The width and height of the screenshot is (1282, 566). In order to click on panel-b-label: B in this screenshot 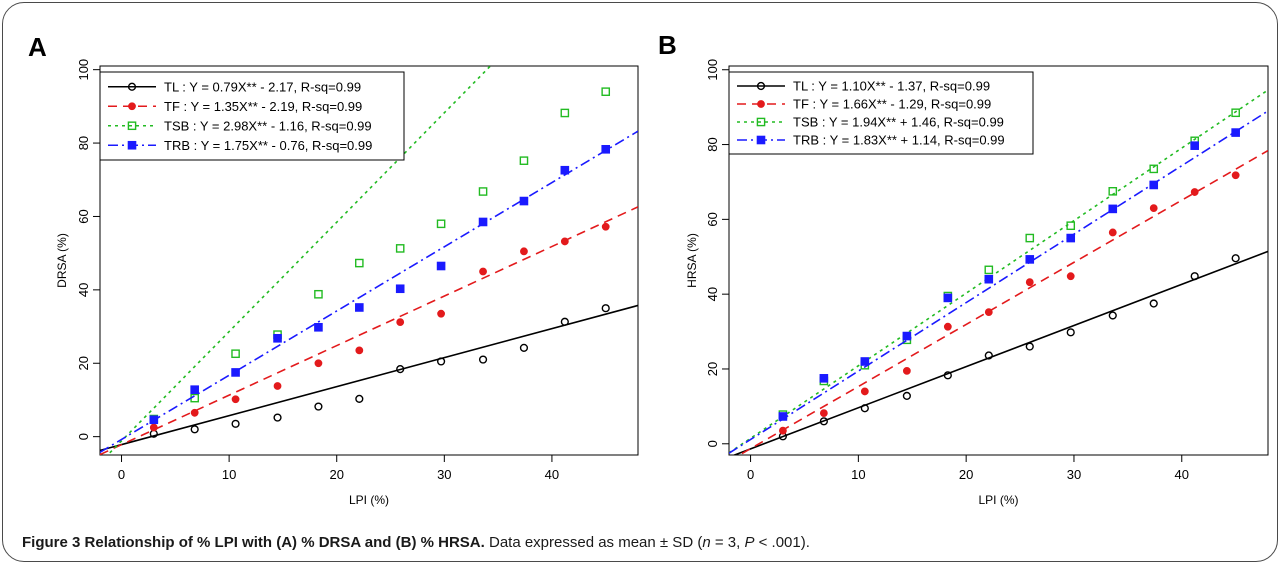, I will do `click(667, 45)`.